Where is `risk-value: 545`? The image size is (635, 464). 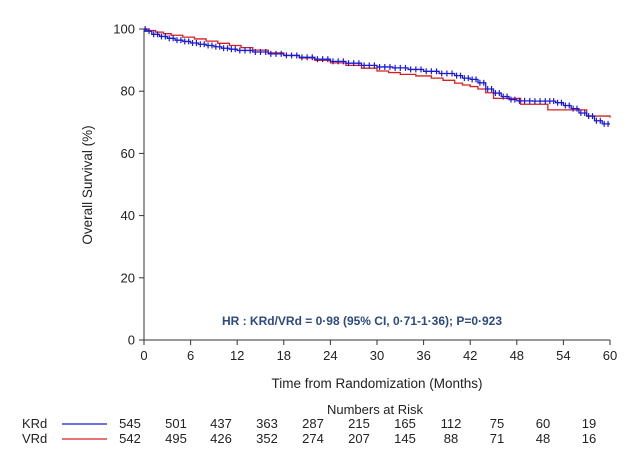 risk-value: 545 is located at coordinates (130, 423).